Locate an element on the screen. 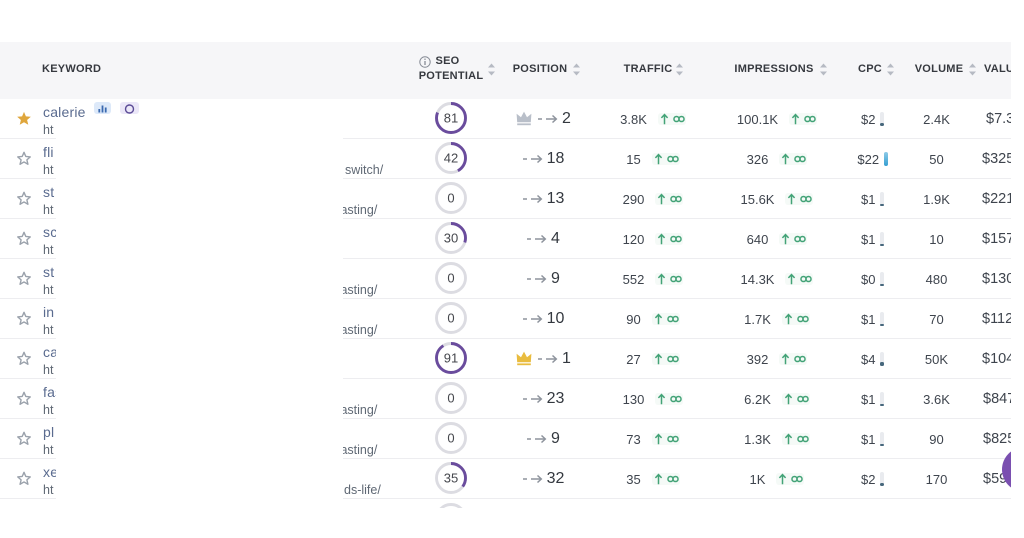 The image size is (1024, 538). svg-text: 81 is located at coordinates (451, 118).